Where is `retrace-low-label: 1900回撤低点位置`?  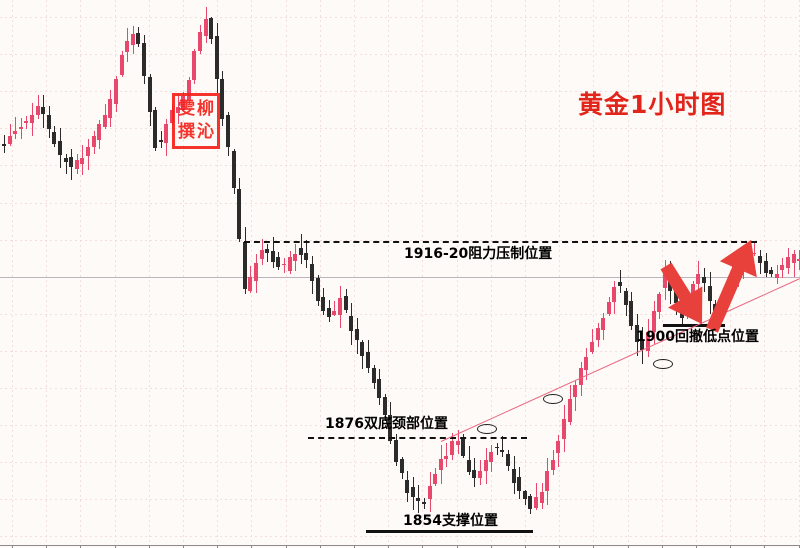 retrace-low-label: 1900回撤低点位置 is located at coordinates (697, 337).